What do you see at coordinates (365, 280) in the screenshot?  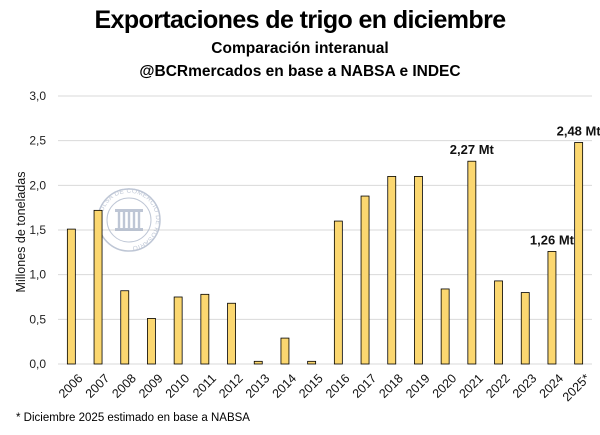 I see `bar-2017` at bounding box center [365, 280].